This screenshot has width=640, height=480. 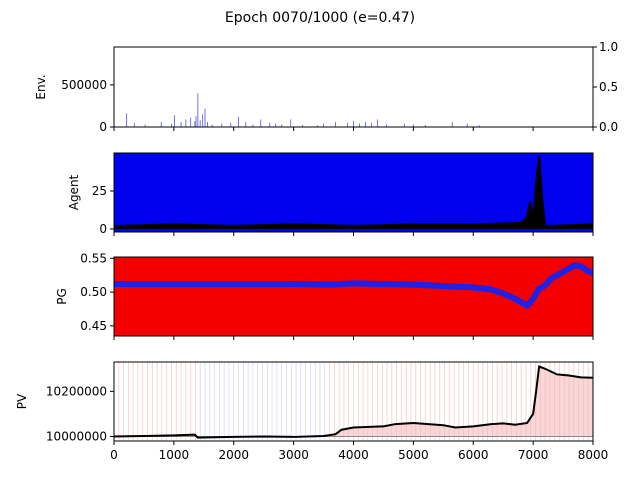 I want to click on panel-agent: 0 25 Agent, so click(x=330, y=194).